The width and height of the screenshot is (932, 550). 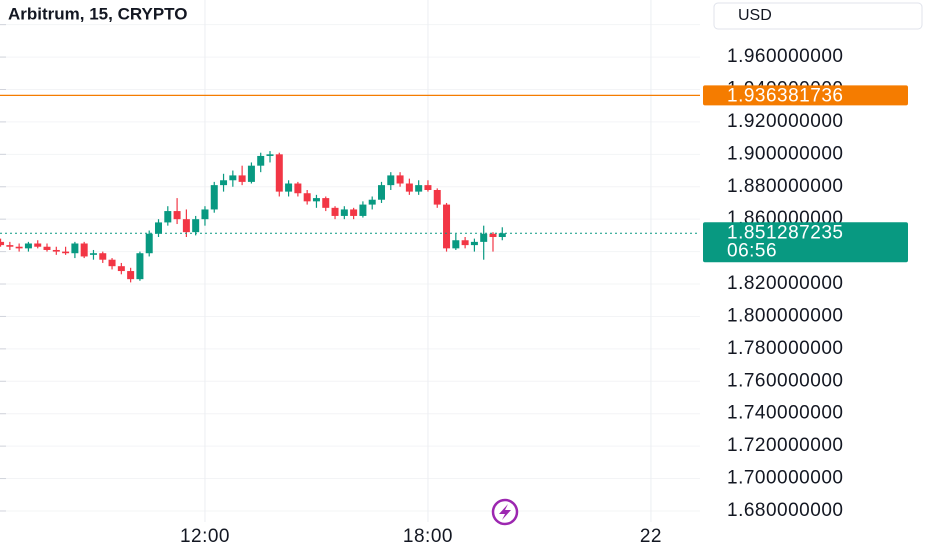 I want to click on y-tick-label: 1.880000000, so click(x=785, y=186).